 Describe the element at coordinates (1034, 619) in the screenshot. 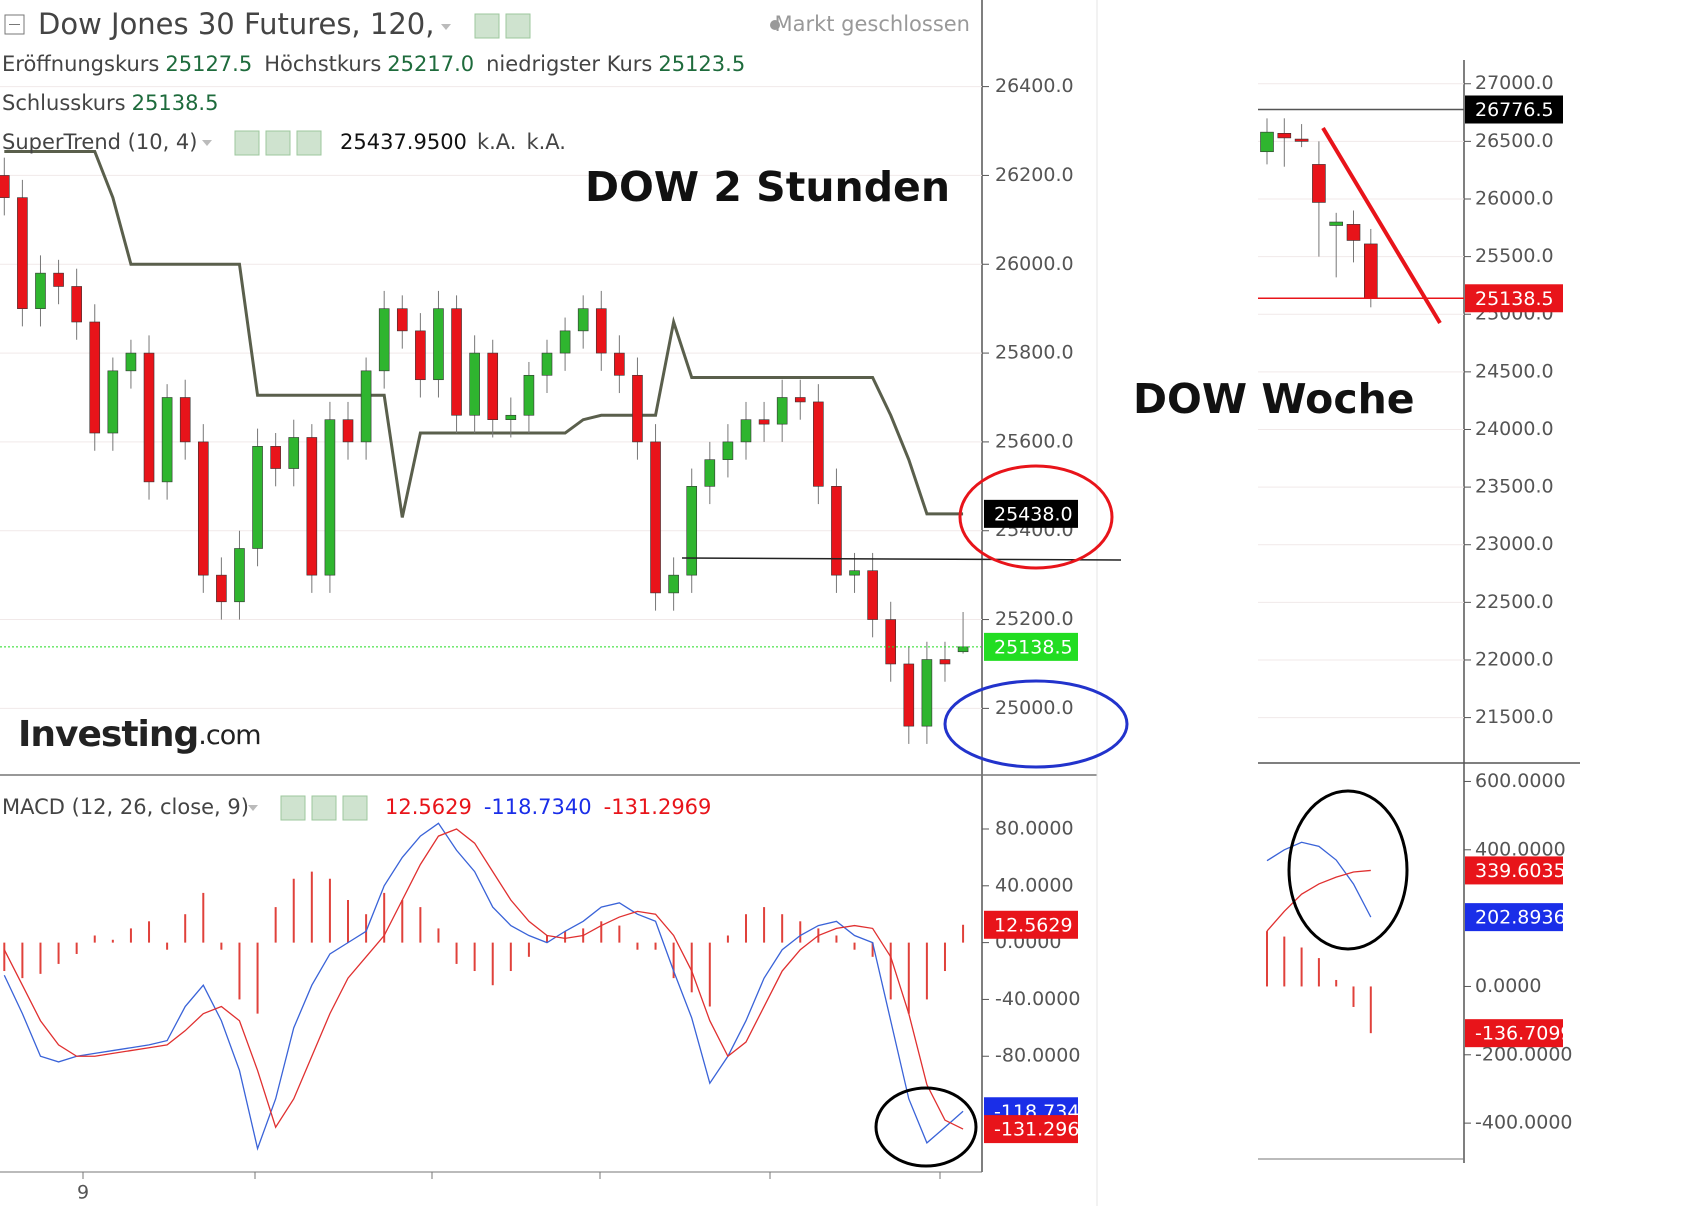

I see `y-tick-label: 25200.0` at that location.